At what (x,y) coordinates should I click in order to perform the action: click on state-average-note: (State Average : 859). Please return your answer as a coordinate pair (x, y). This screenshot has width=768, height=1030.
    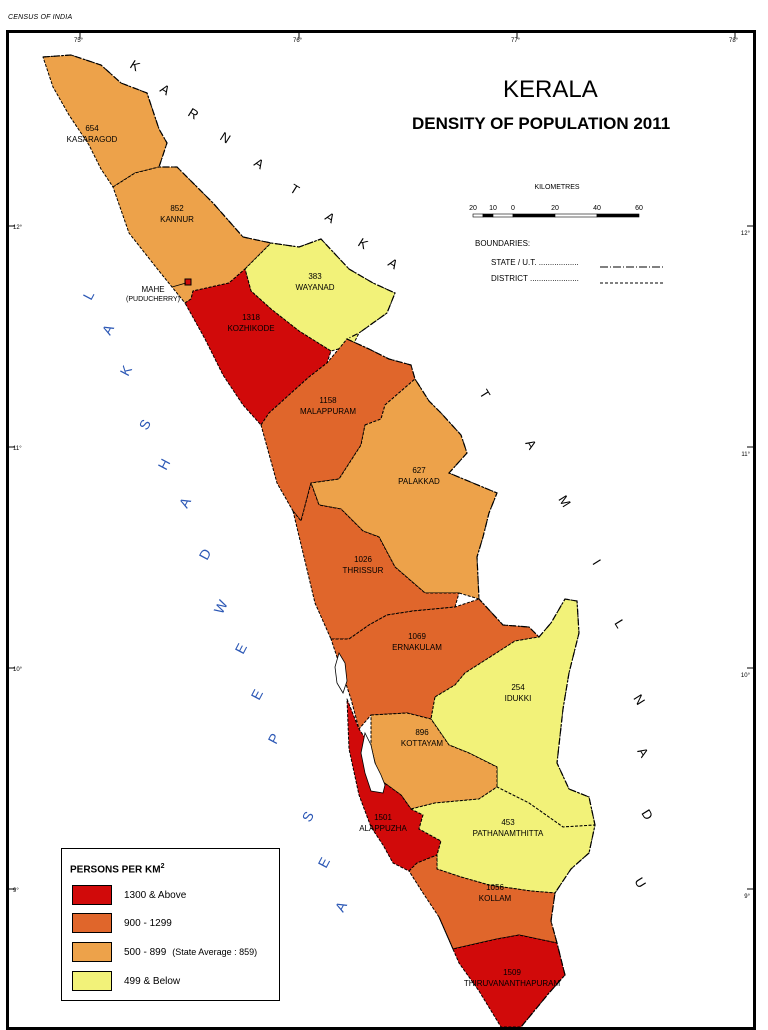
    Looking at the image, I should click on (215, 952).